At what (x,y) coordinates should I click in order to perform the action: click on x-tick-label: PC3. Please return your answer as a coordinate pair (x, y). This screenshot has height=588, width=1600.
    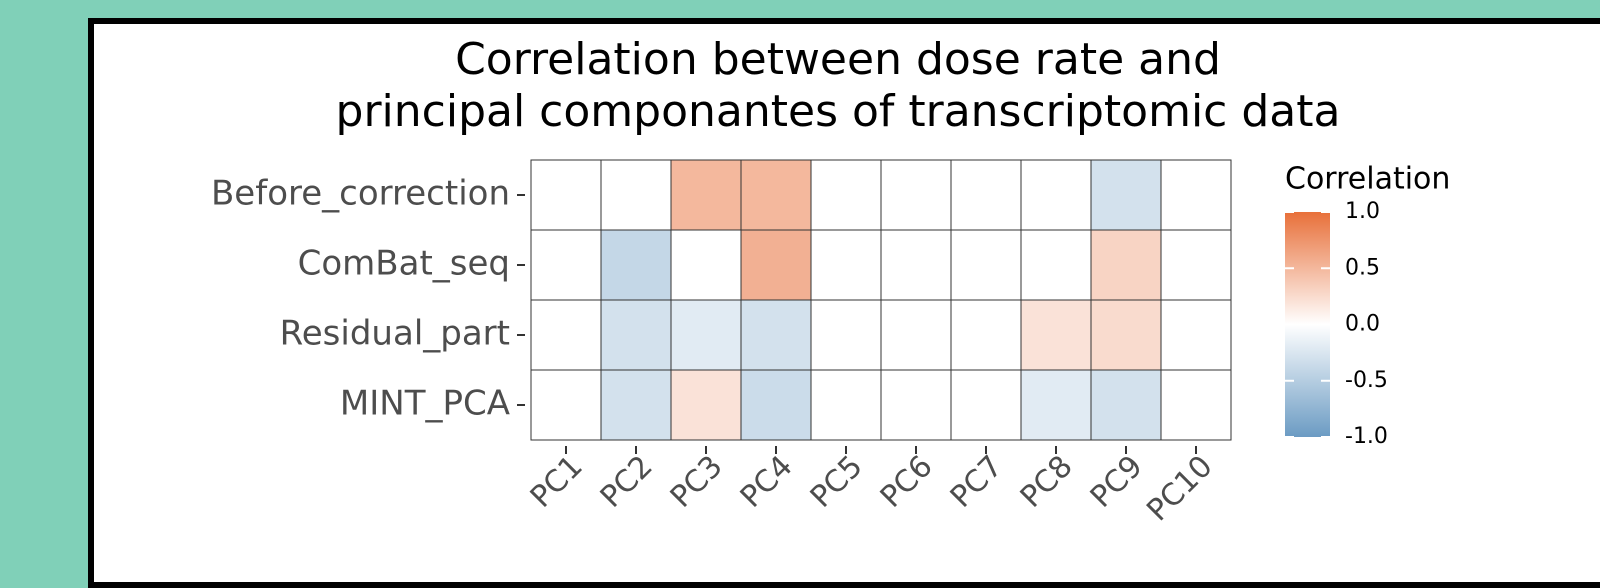
    Looking at the image, I should click on (697, 482).